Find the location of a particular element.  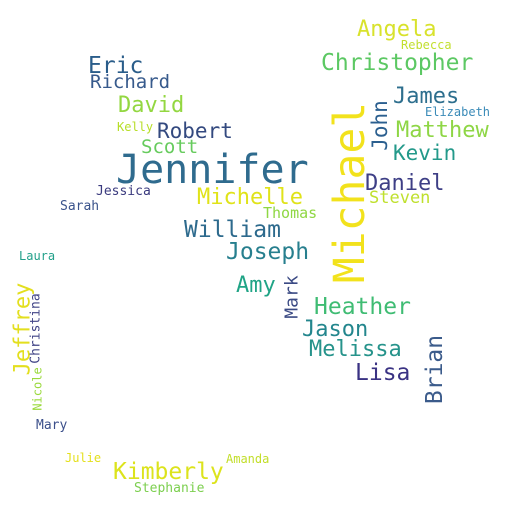

word-kevin: Kevin is located at coordinates (425, 153).